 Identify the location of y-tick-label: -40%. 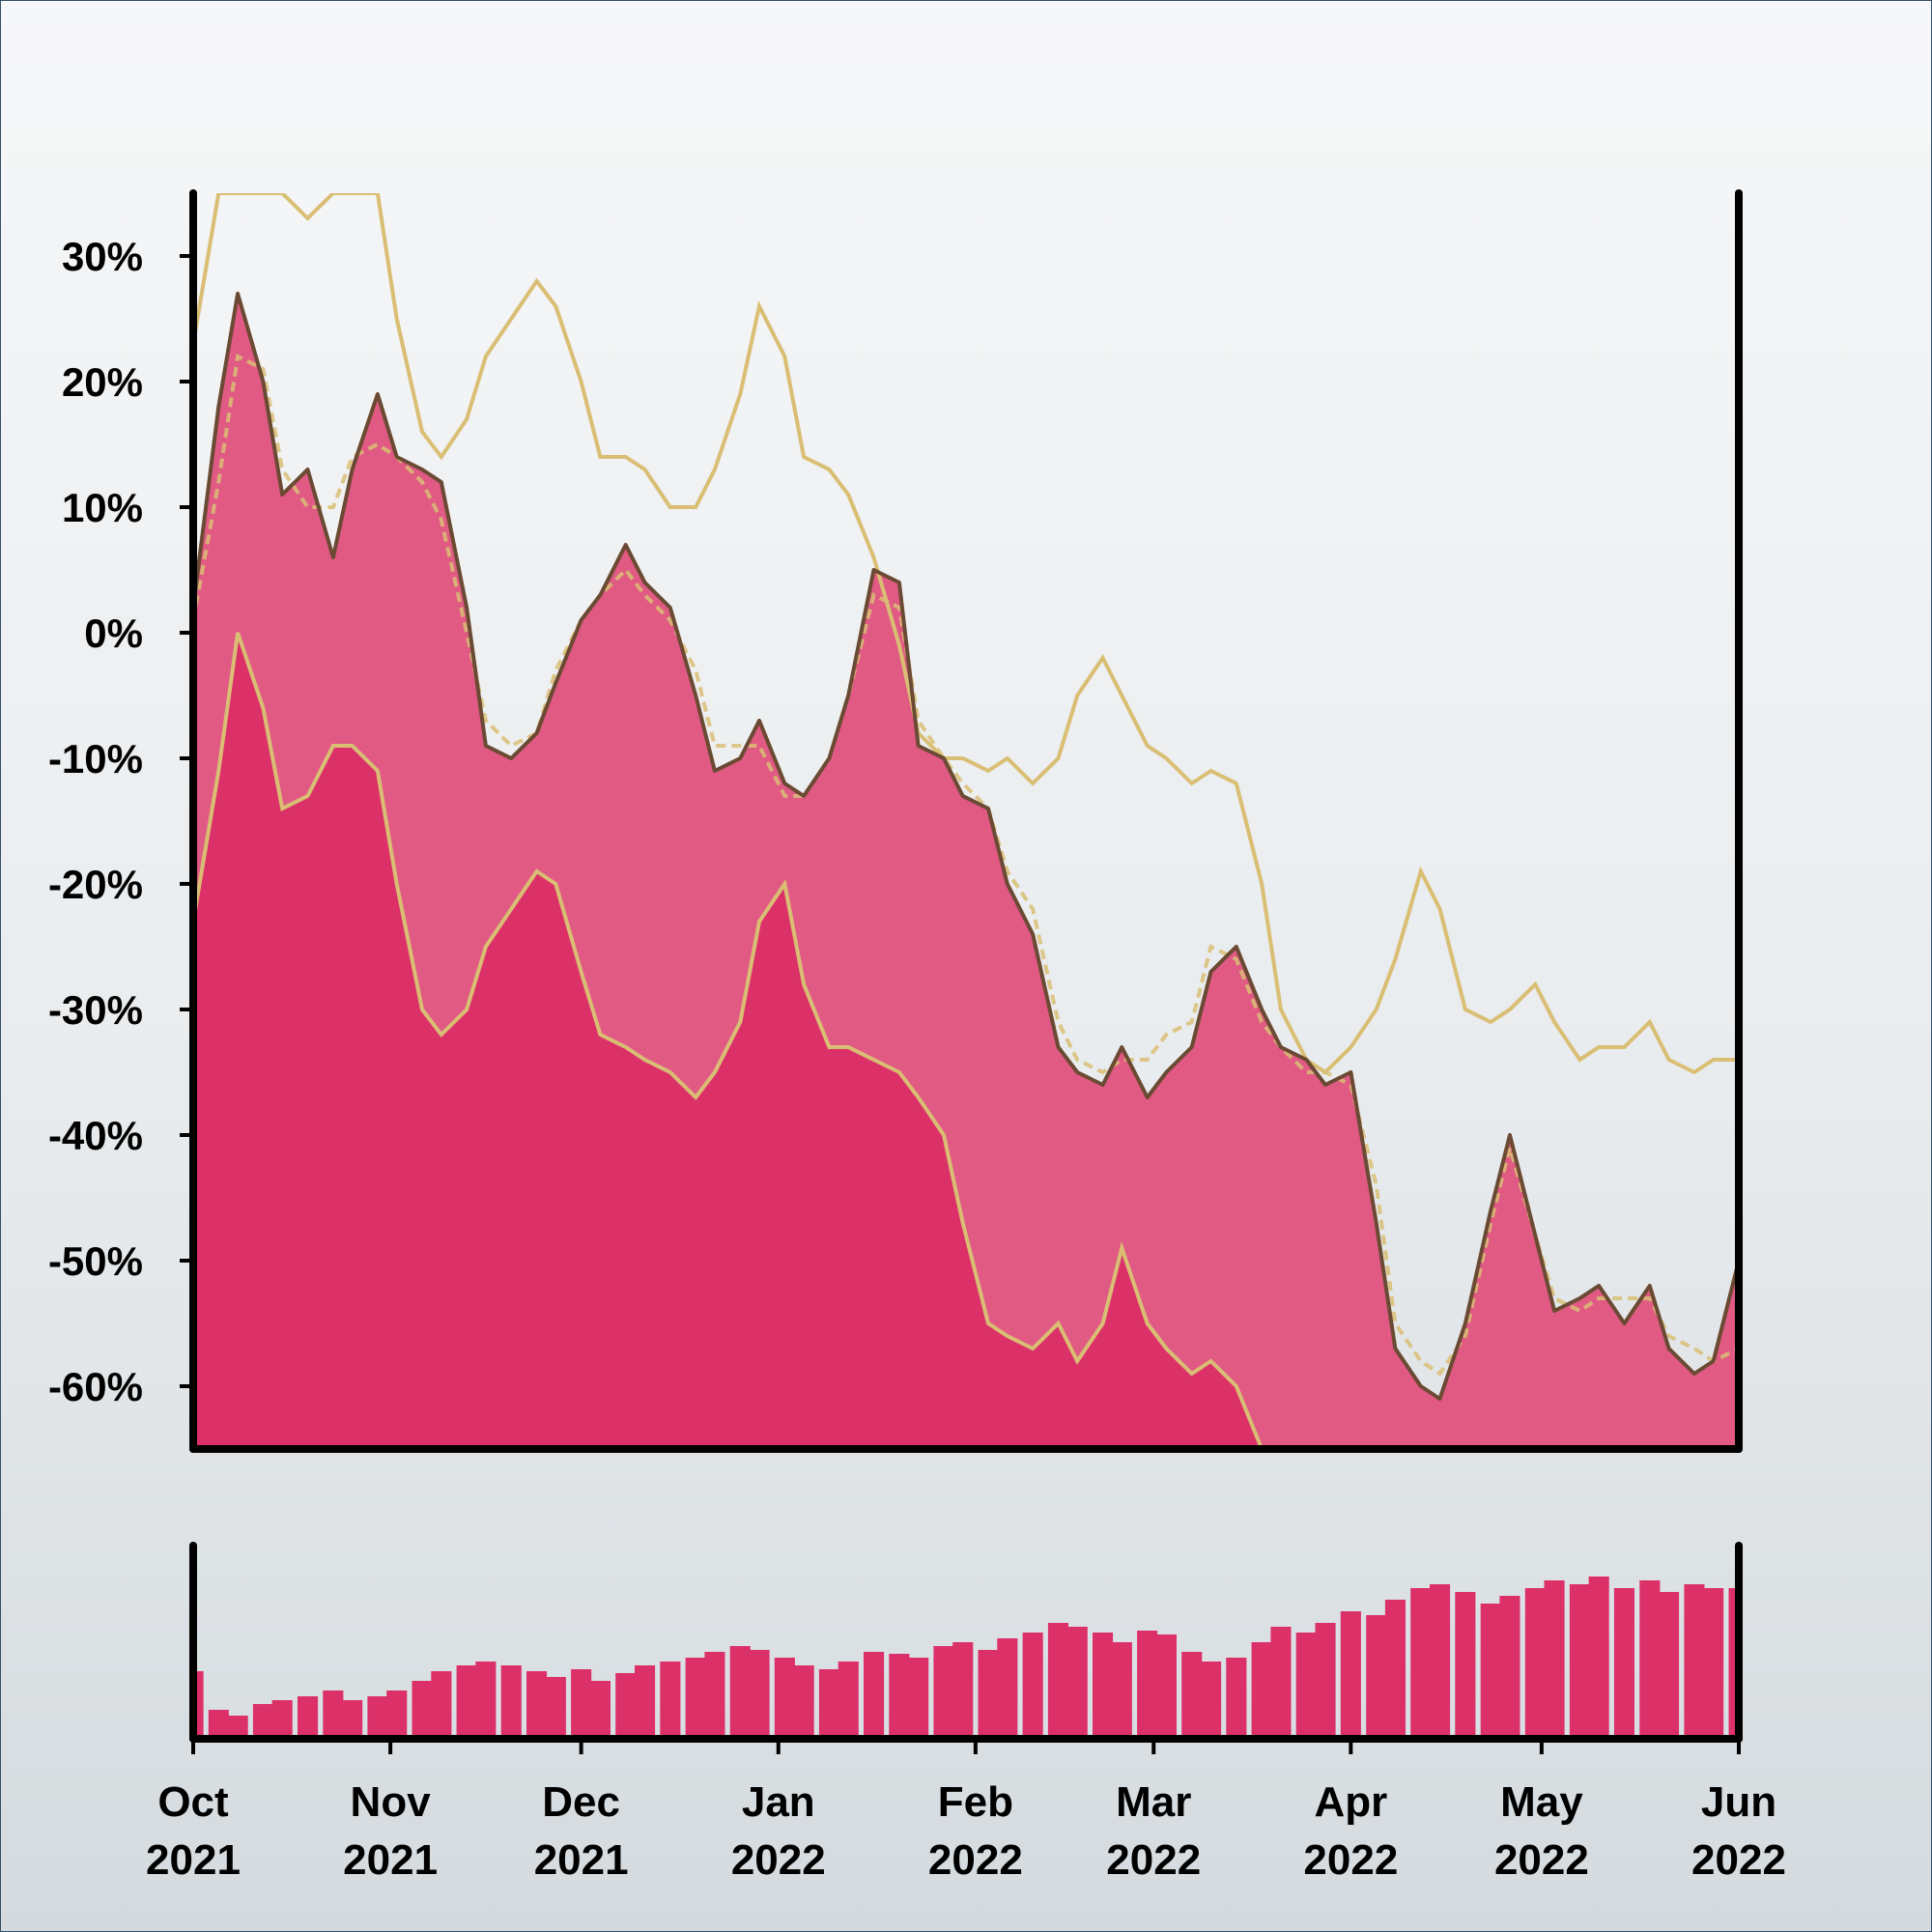
(95, 1135).